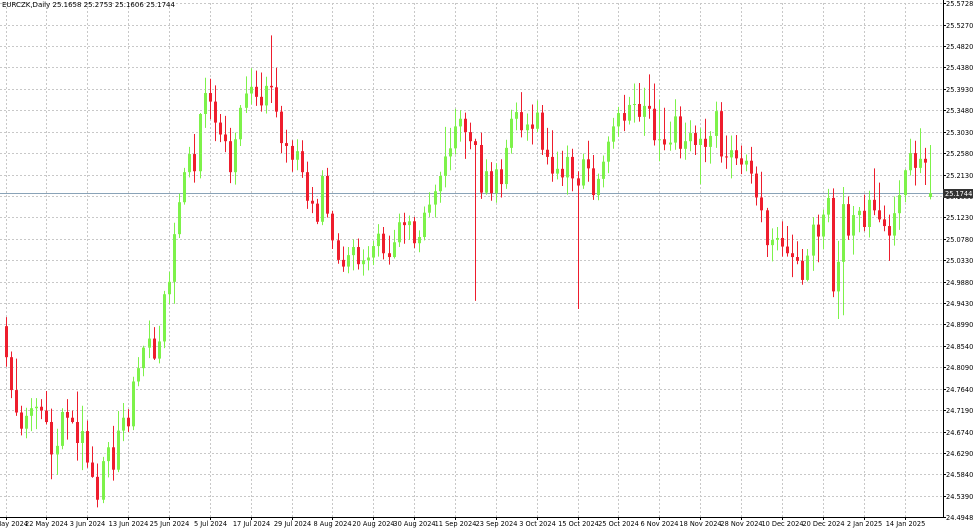 This screenshot has height=529, width=975. What do you see at coordinates (906, 524) in the screenshot?
I see `x-tick-label: 14 Jan 2025` at bounding box center [906, 524].